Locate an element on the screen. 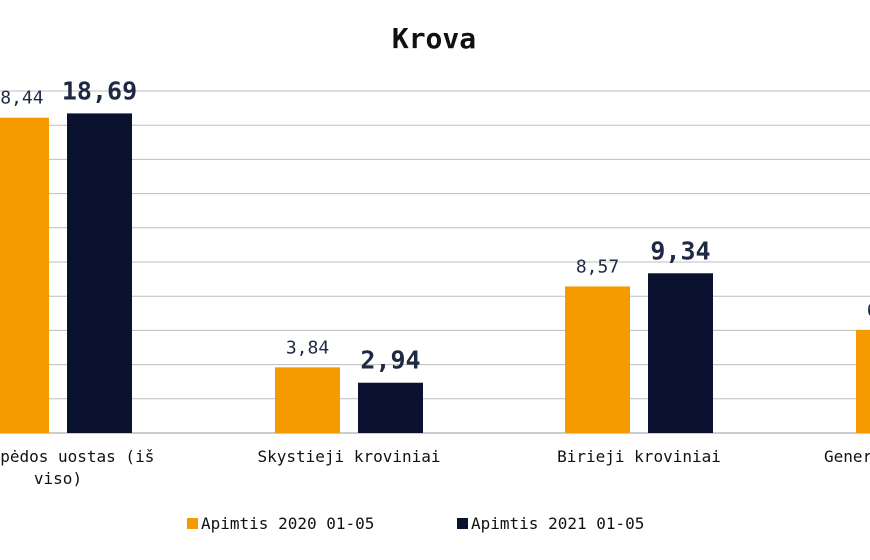 The width and height of the screenshot is (870, 560). data-label: 9,34 is located at coordinates (680, 250).